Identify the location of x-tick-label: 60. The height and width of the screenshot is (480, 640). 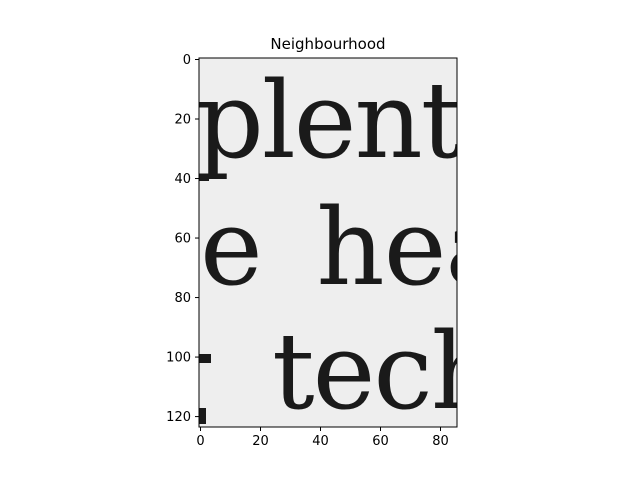
(380, 441).